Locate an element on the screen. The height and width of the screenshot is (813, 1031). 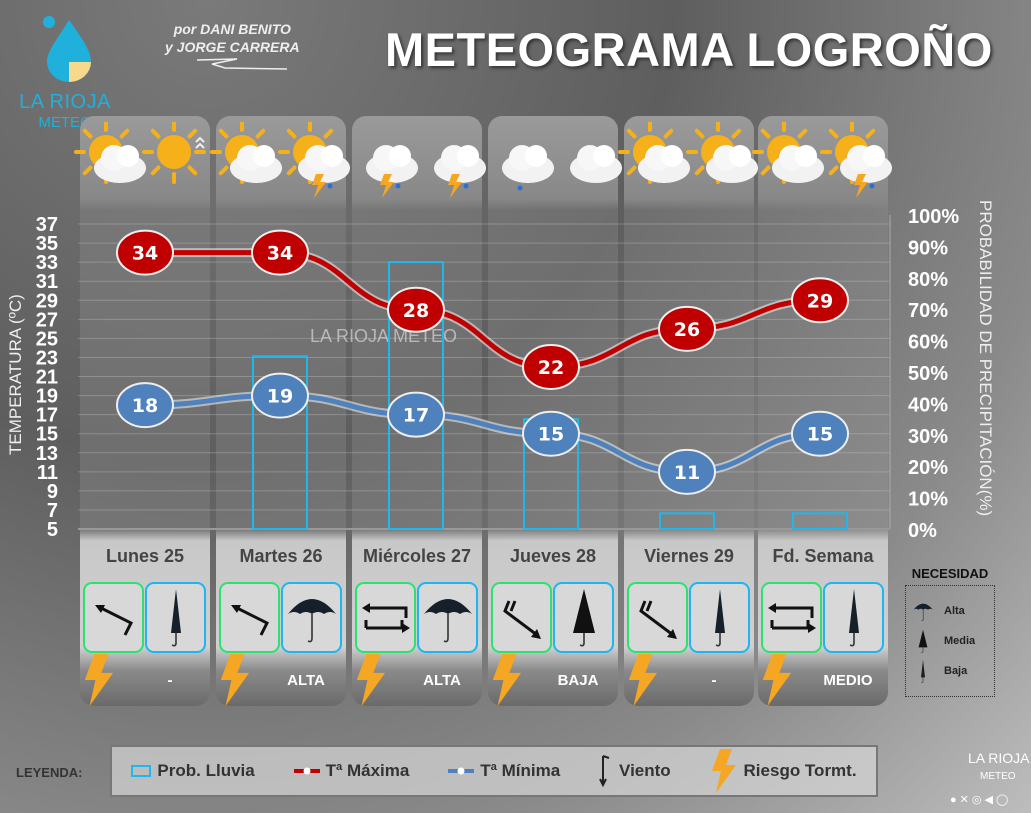
author-line-1: por DANI BENITO is located at coordinates (232, 29).